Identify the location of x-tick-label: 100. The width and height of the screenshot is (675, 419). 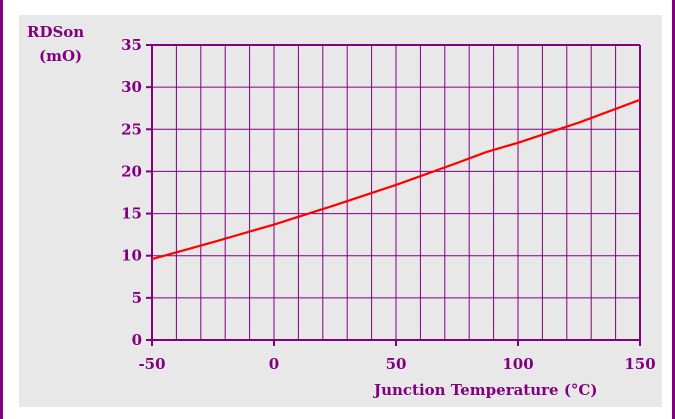
(517, 364).